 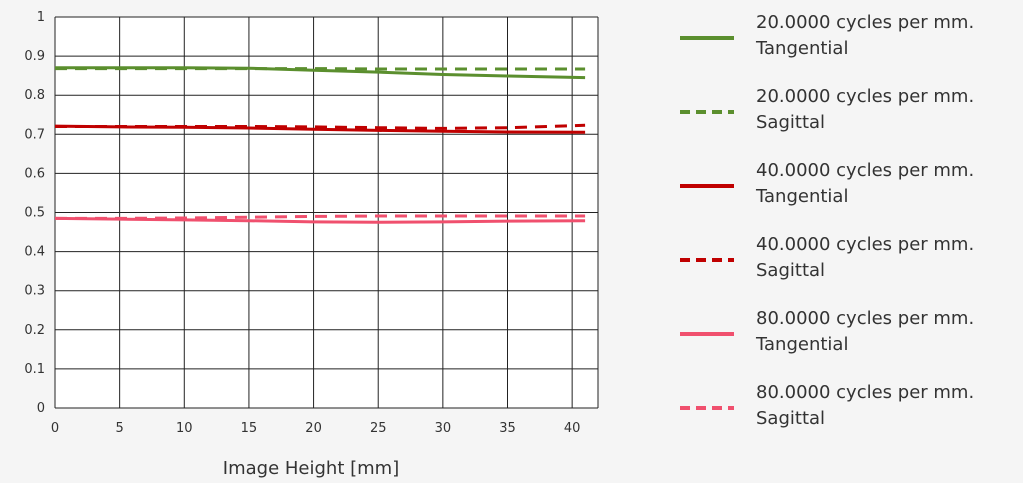 What do you see at coordinates (507, 428) in the screenshot?
I see `x-tick-label: 35` at bounding box center [507, 428].